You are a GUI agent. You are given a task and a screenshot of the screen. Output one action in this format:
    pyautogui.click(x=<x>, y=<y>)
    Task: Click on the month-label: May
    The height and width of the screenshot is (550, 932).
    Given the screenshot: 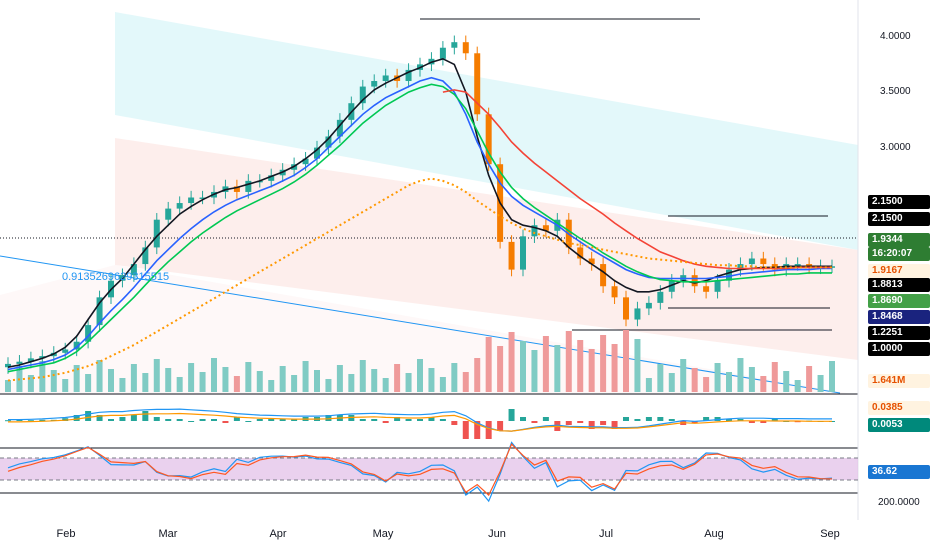 What is the action you would take?
    pyautogui.click(x=383, y=534)
    